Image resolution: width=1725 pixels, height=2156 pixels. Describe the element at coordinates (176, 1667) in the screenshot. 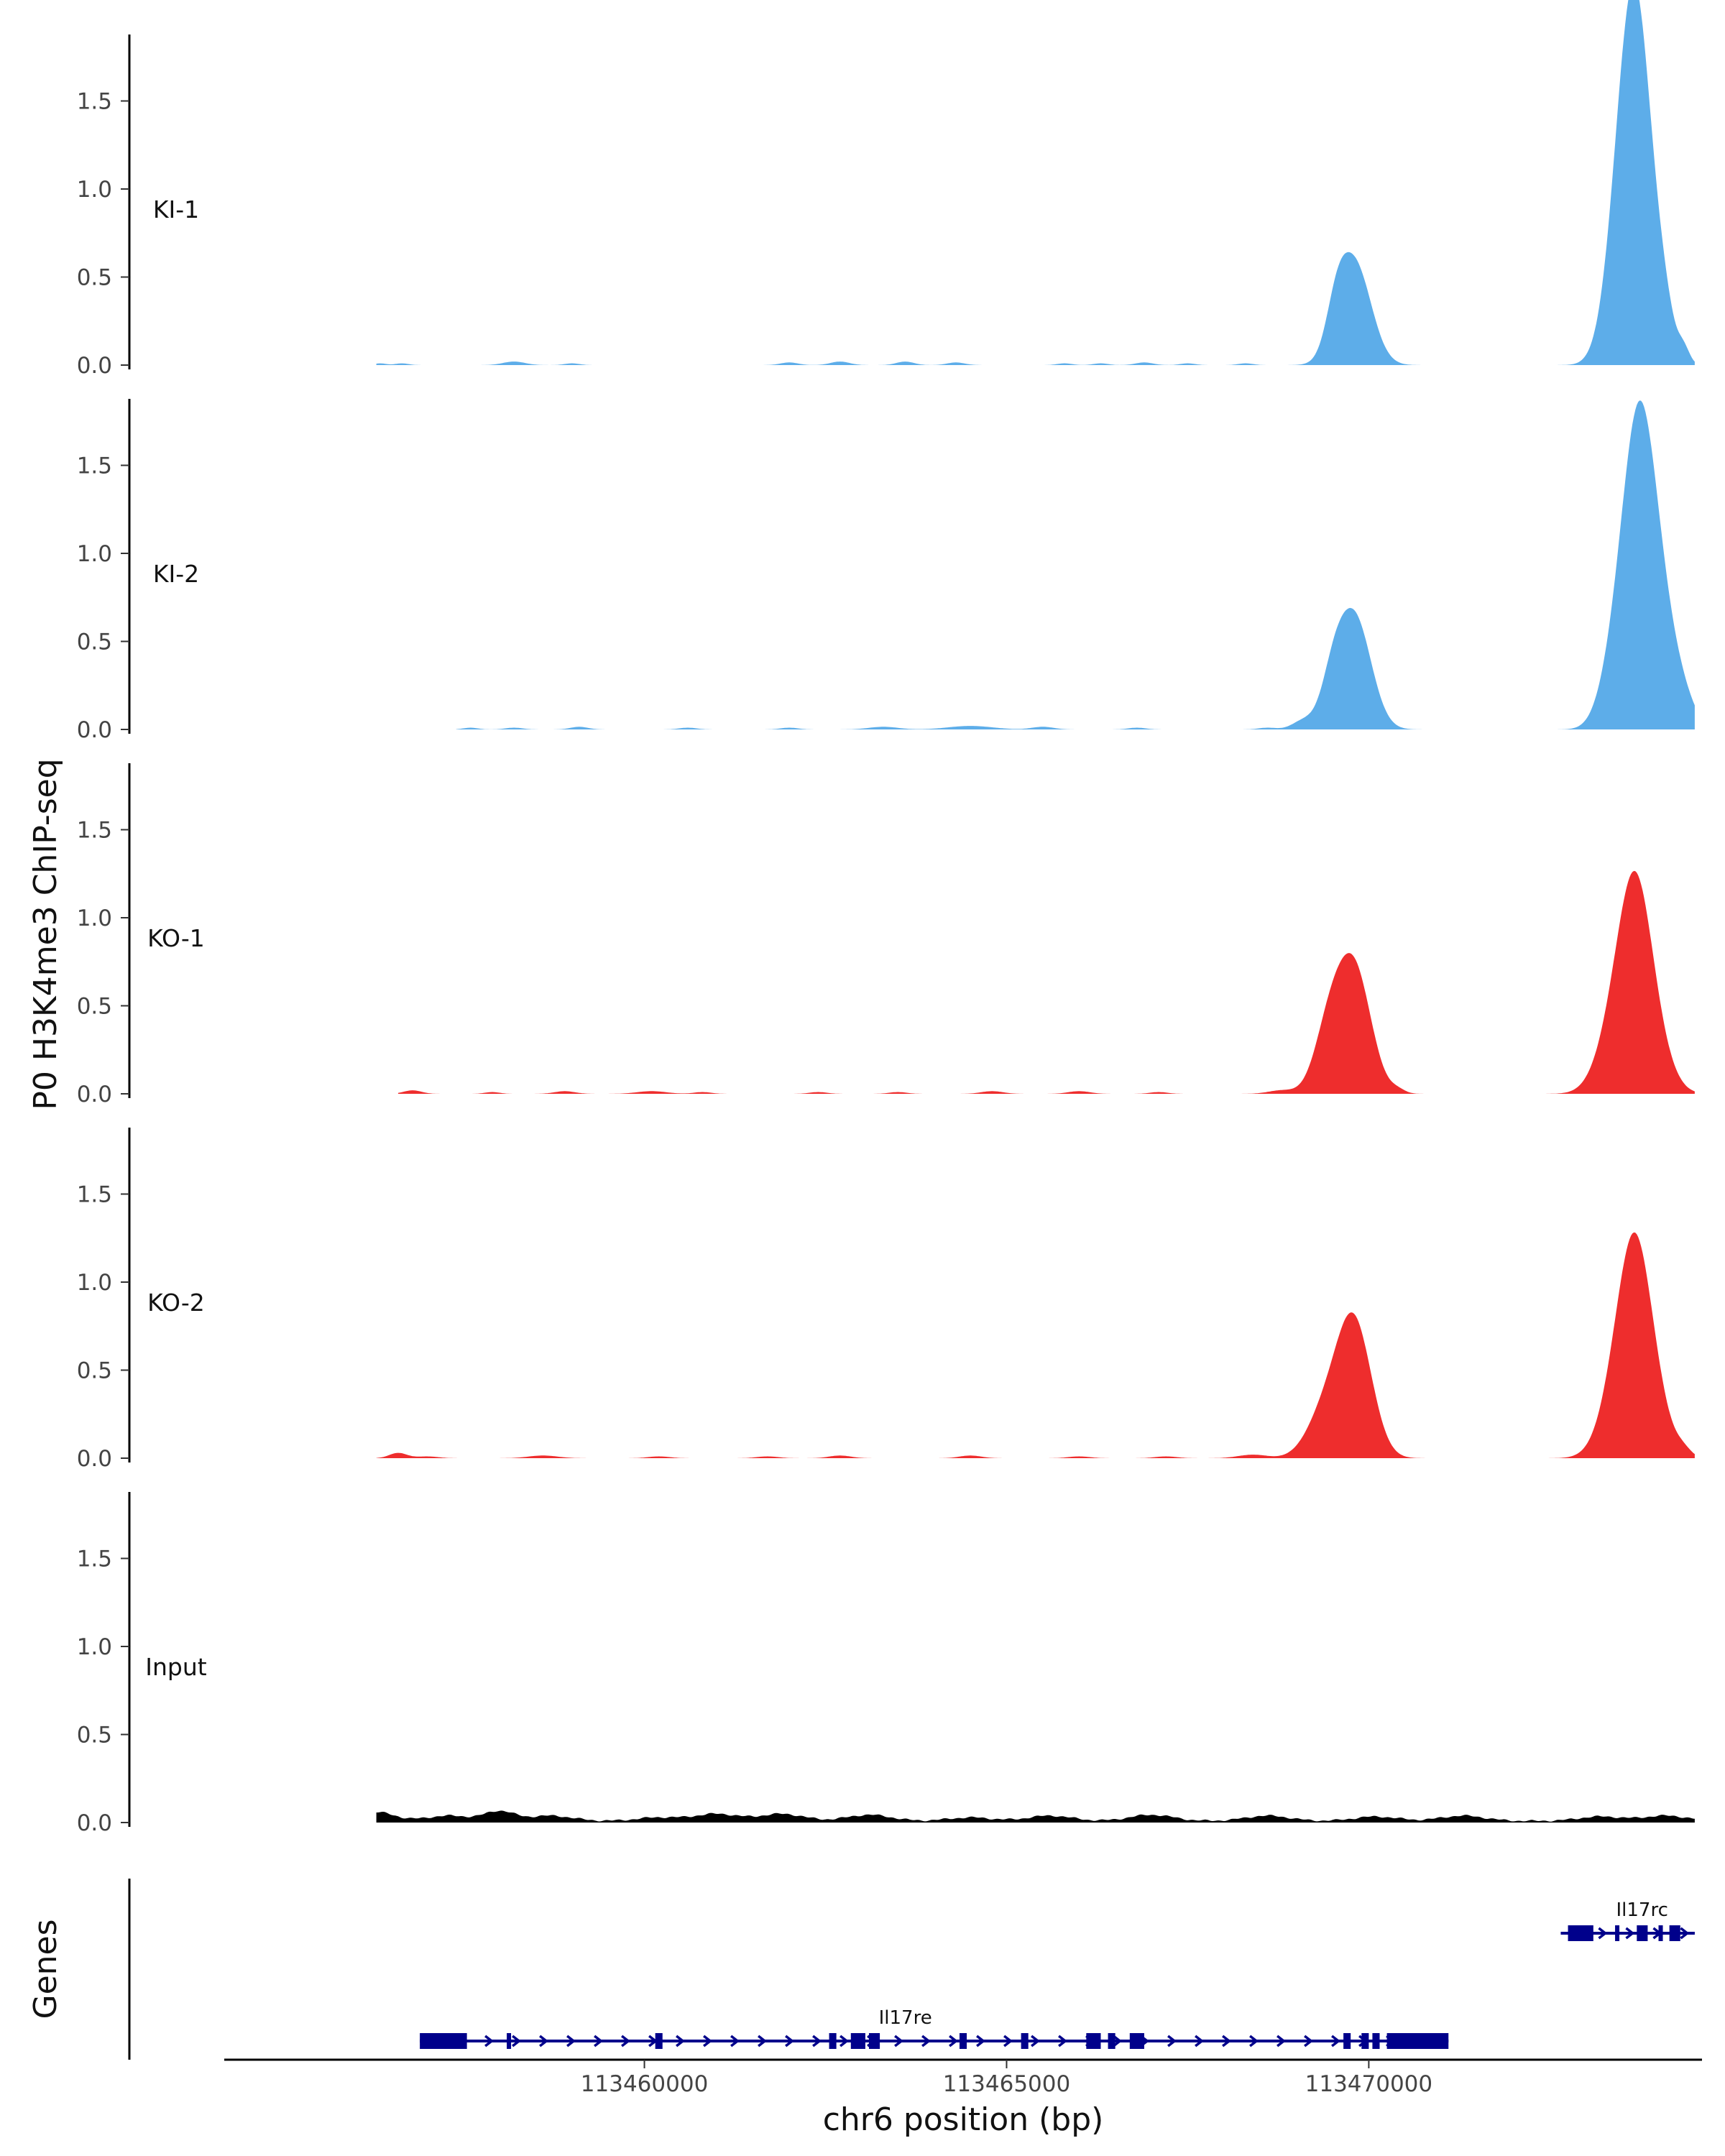

I see `track-label: Input` at that location.